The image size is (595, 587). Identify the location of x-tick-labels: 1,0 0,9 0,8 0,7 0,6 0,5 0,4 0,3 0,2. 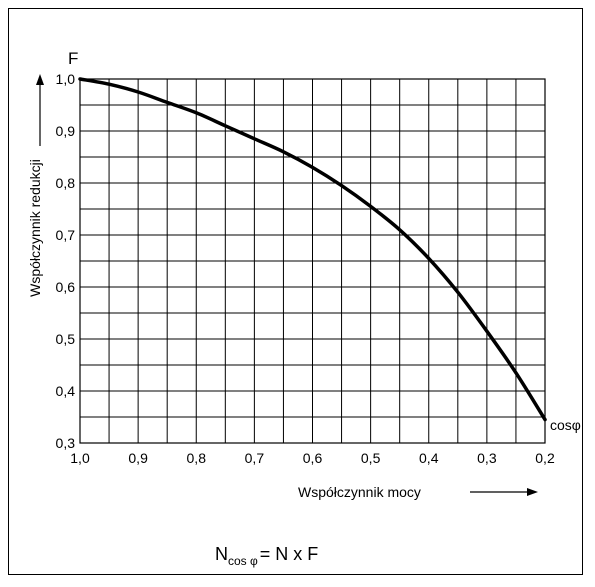
(312, 458).